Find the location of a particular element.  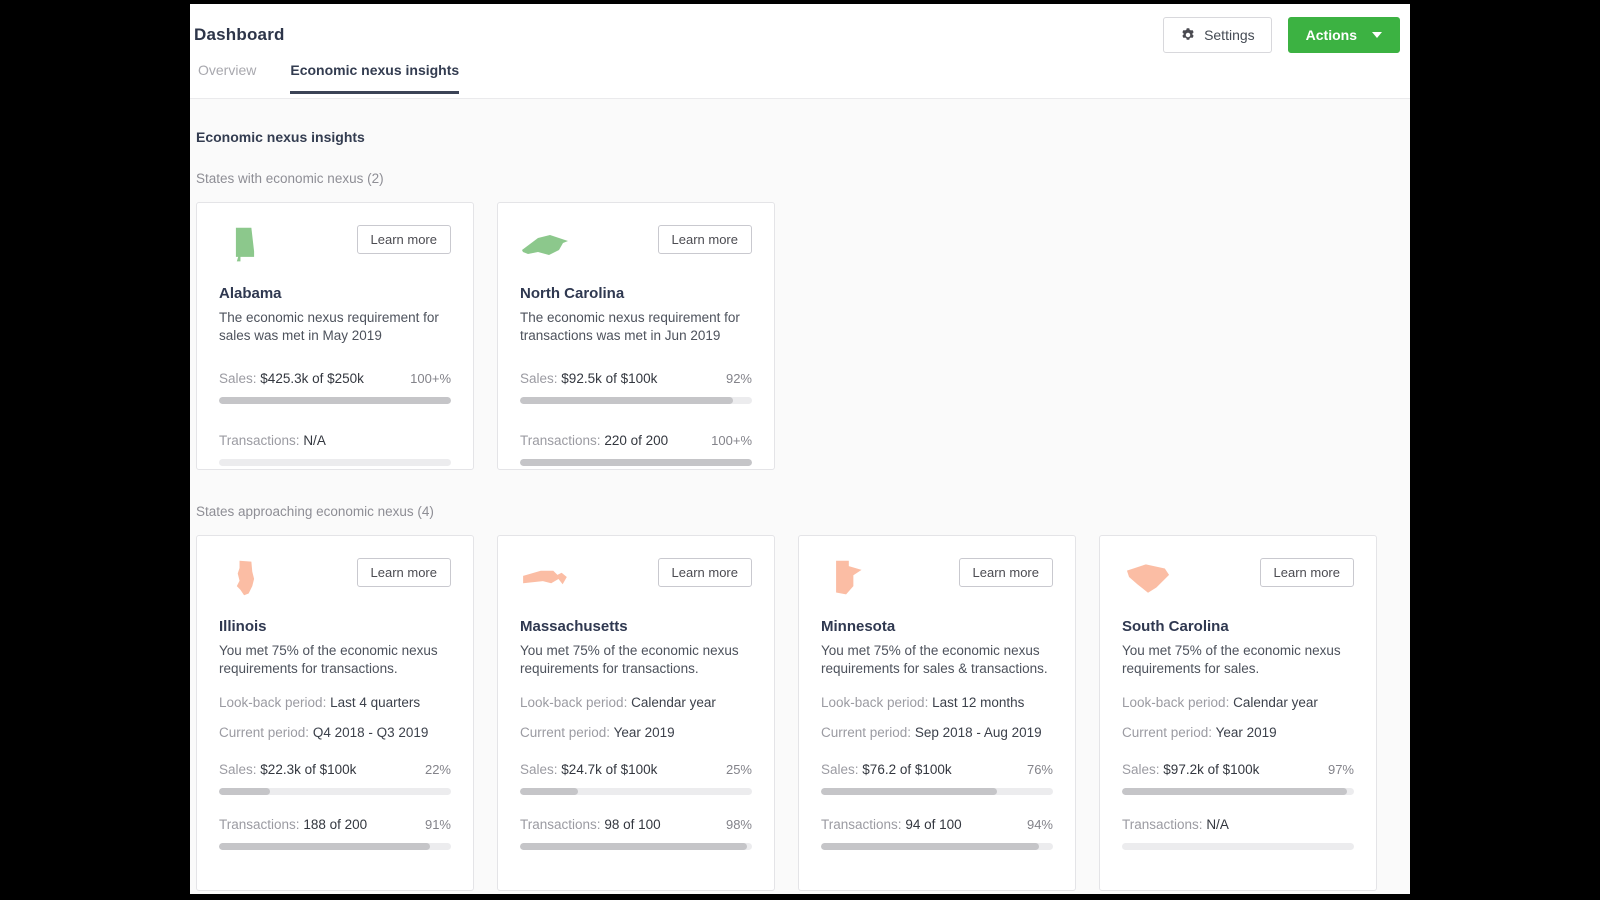

current-period: Current period: Year 2019 is located at coordinates (1238, 732).